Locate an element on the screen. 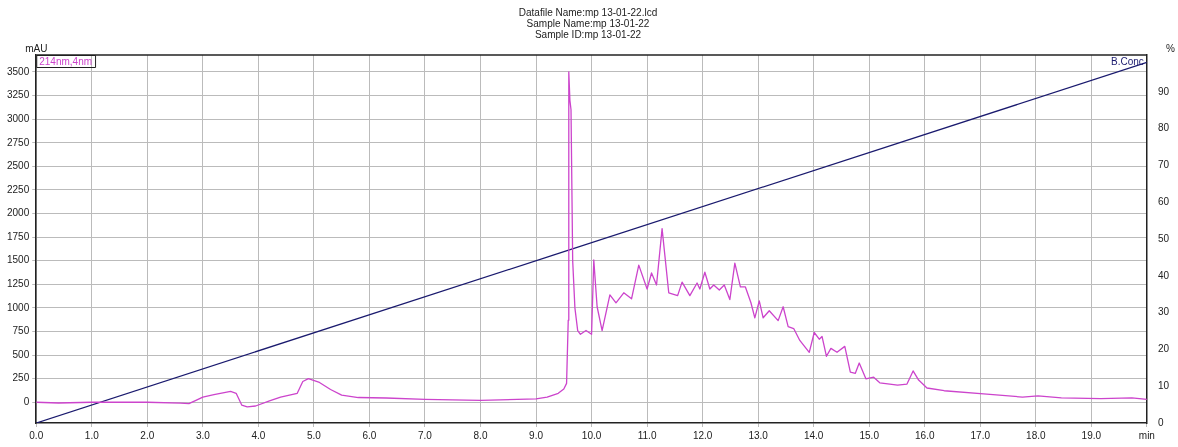 This screenshot has height=447, width=1178. y-tick-label: 2250 is located at coordinates (18, 189).